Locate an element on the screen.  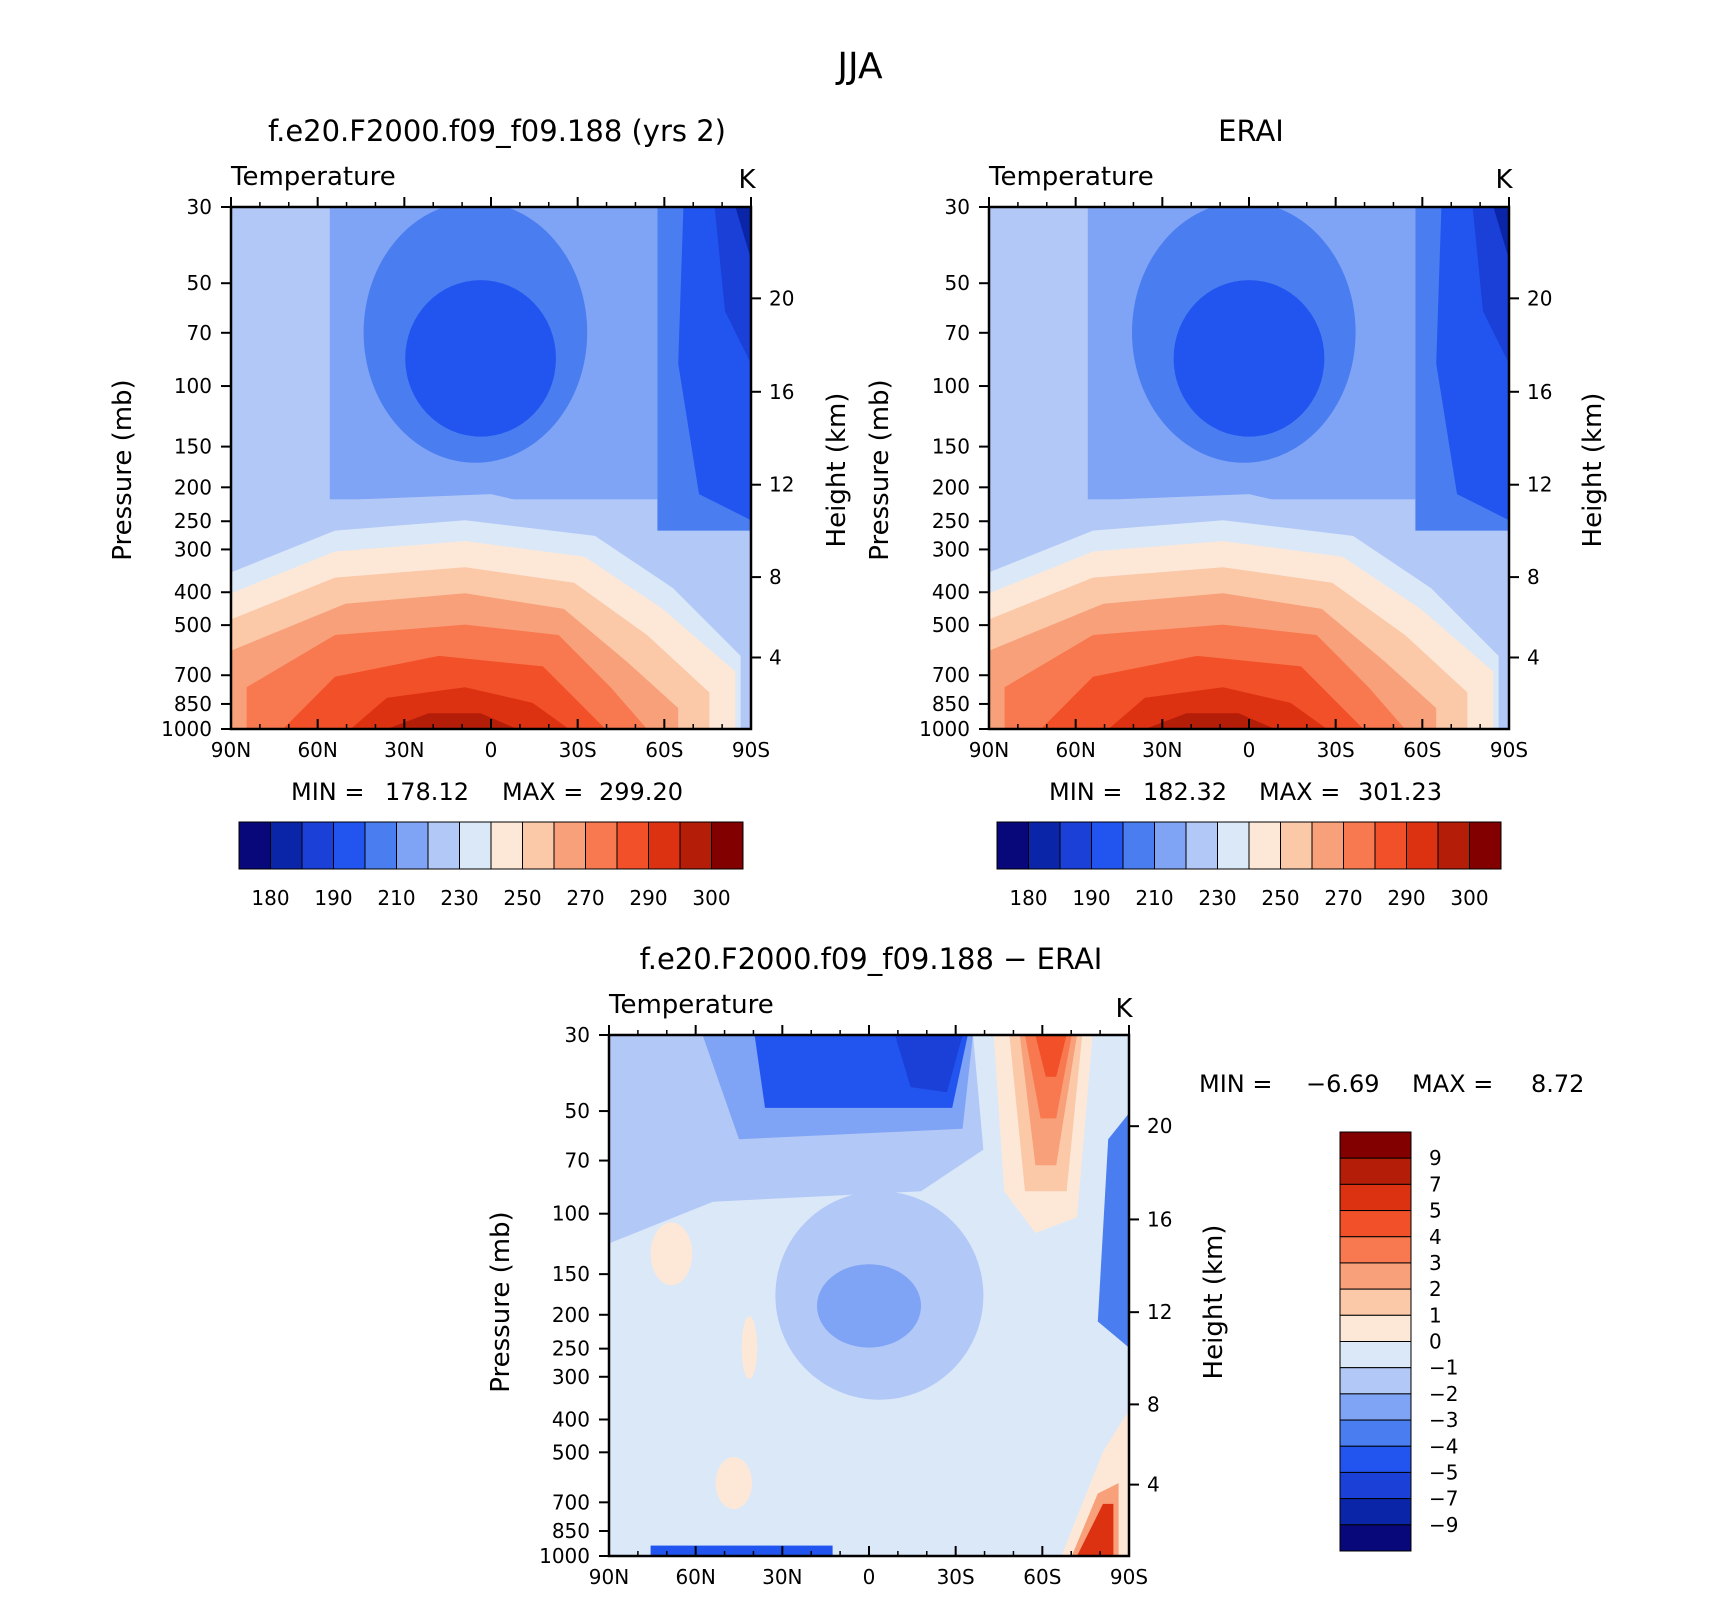
colorbar-label: 230 is located at coordinates (459, 898).